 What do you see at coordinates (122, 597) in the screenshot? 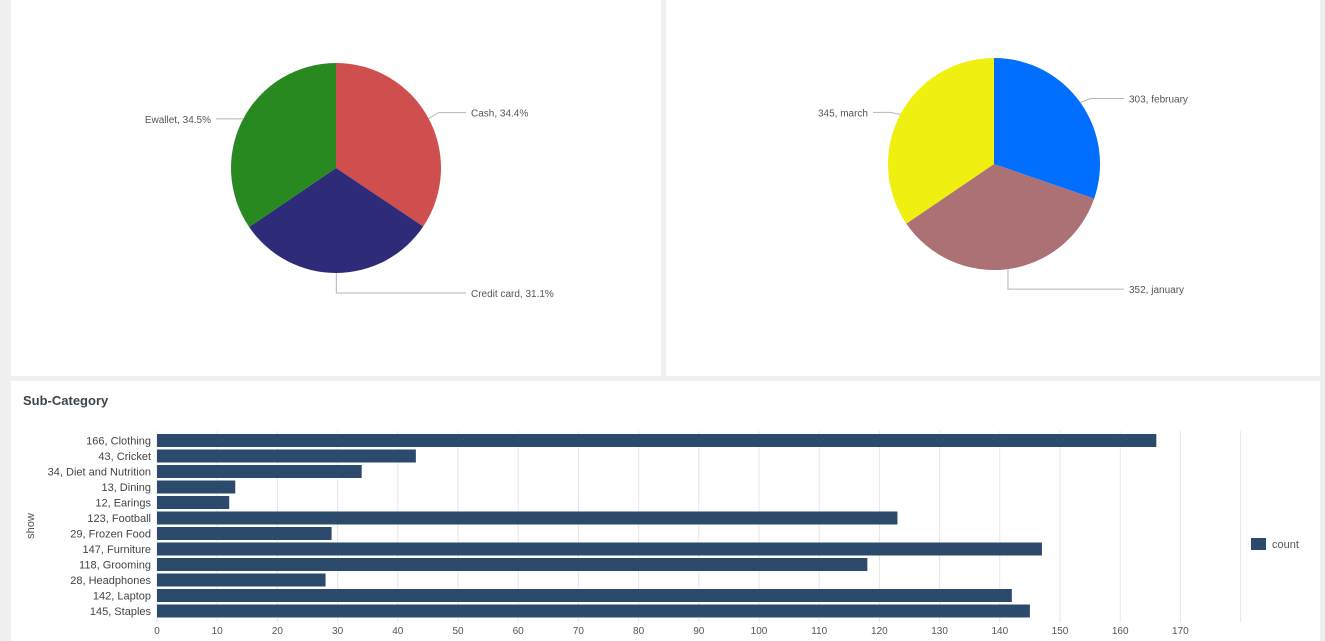
I see `y-tick-label: 142, Laptop` at bounding box center [122, 597].